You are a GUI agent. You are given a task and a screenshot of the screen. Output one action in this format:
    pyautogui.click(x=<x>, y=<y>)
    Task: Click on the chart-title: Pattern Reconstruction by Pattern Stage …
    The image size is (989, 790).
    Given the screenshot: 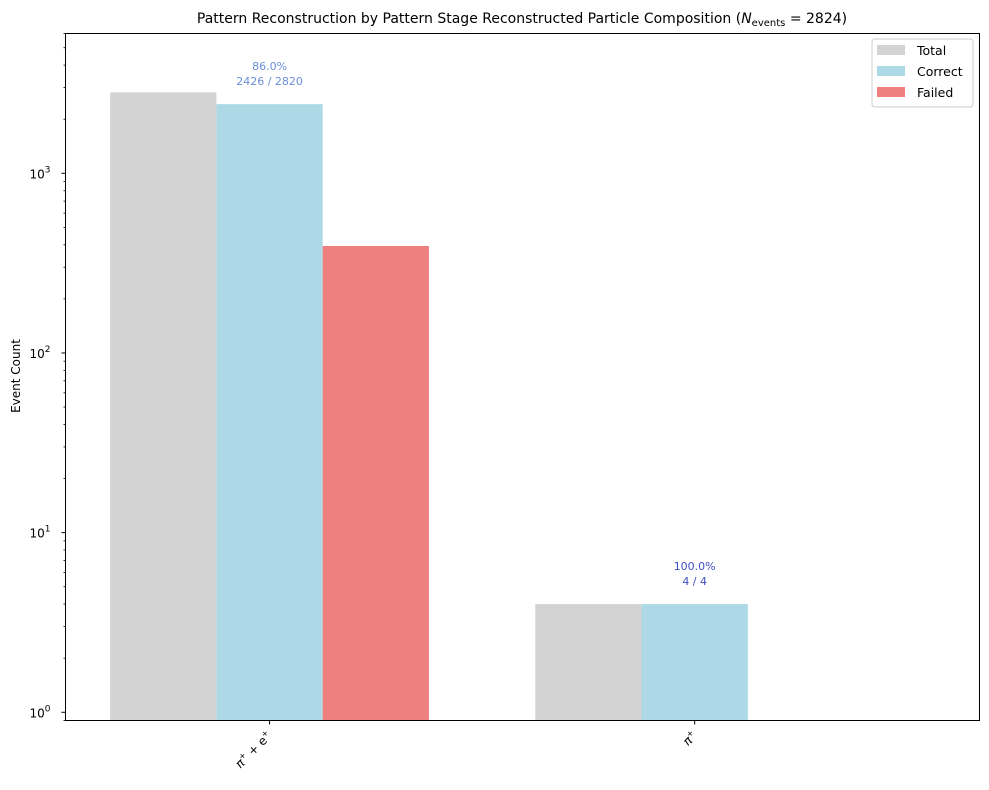 What is the action you would take?
    pyautogui.click(x=522, y=20)
    